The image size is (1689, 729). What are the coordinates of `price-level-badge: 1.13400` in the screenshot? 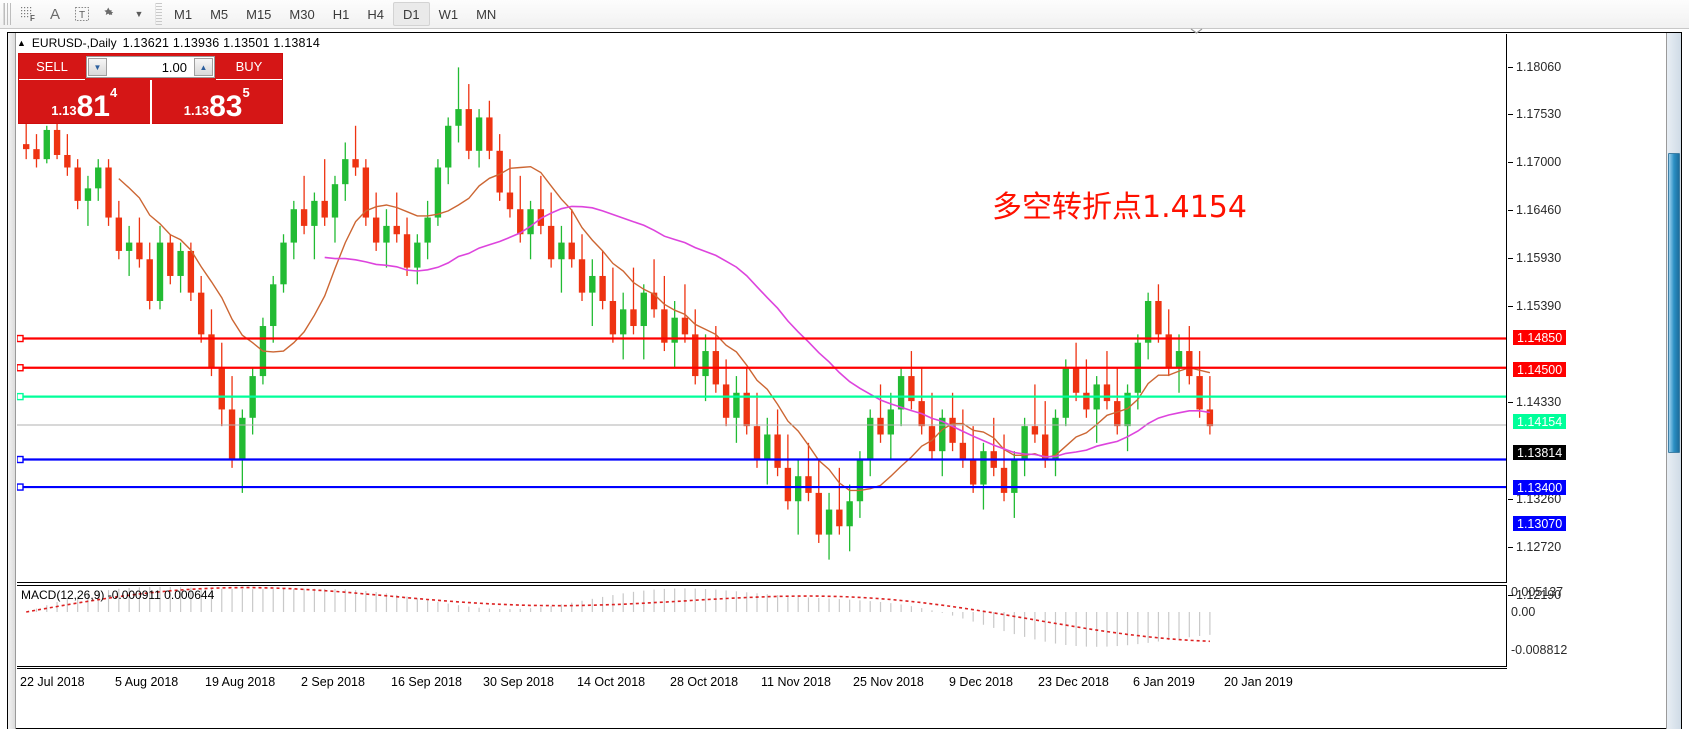 It's located at (1540, 487).